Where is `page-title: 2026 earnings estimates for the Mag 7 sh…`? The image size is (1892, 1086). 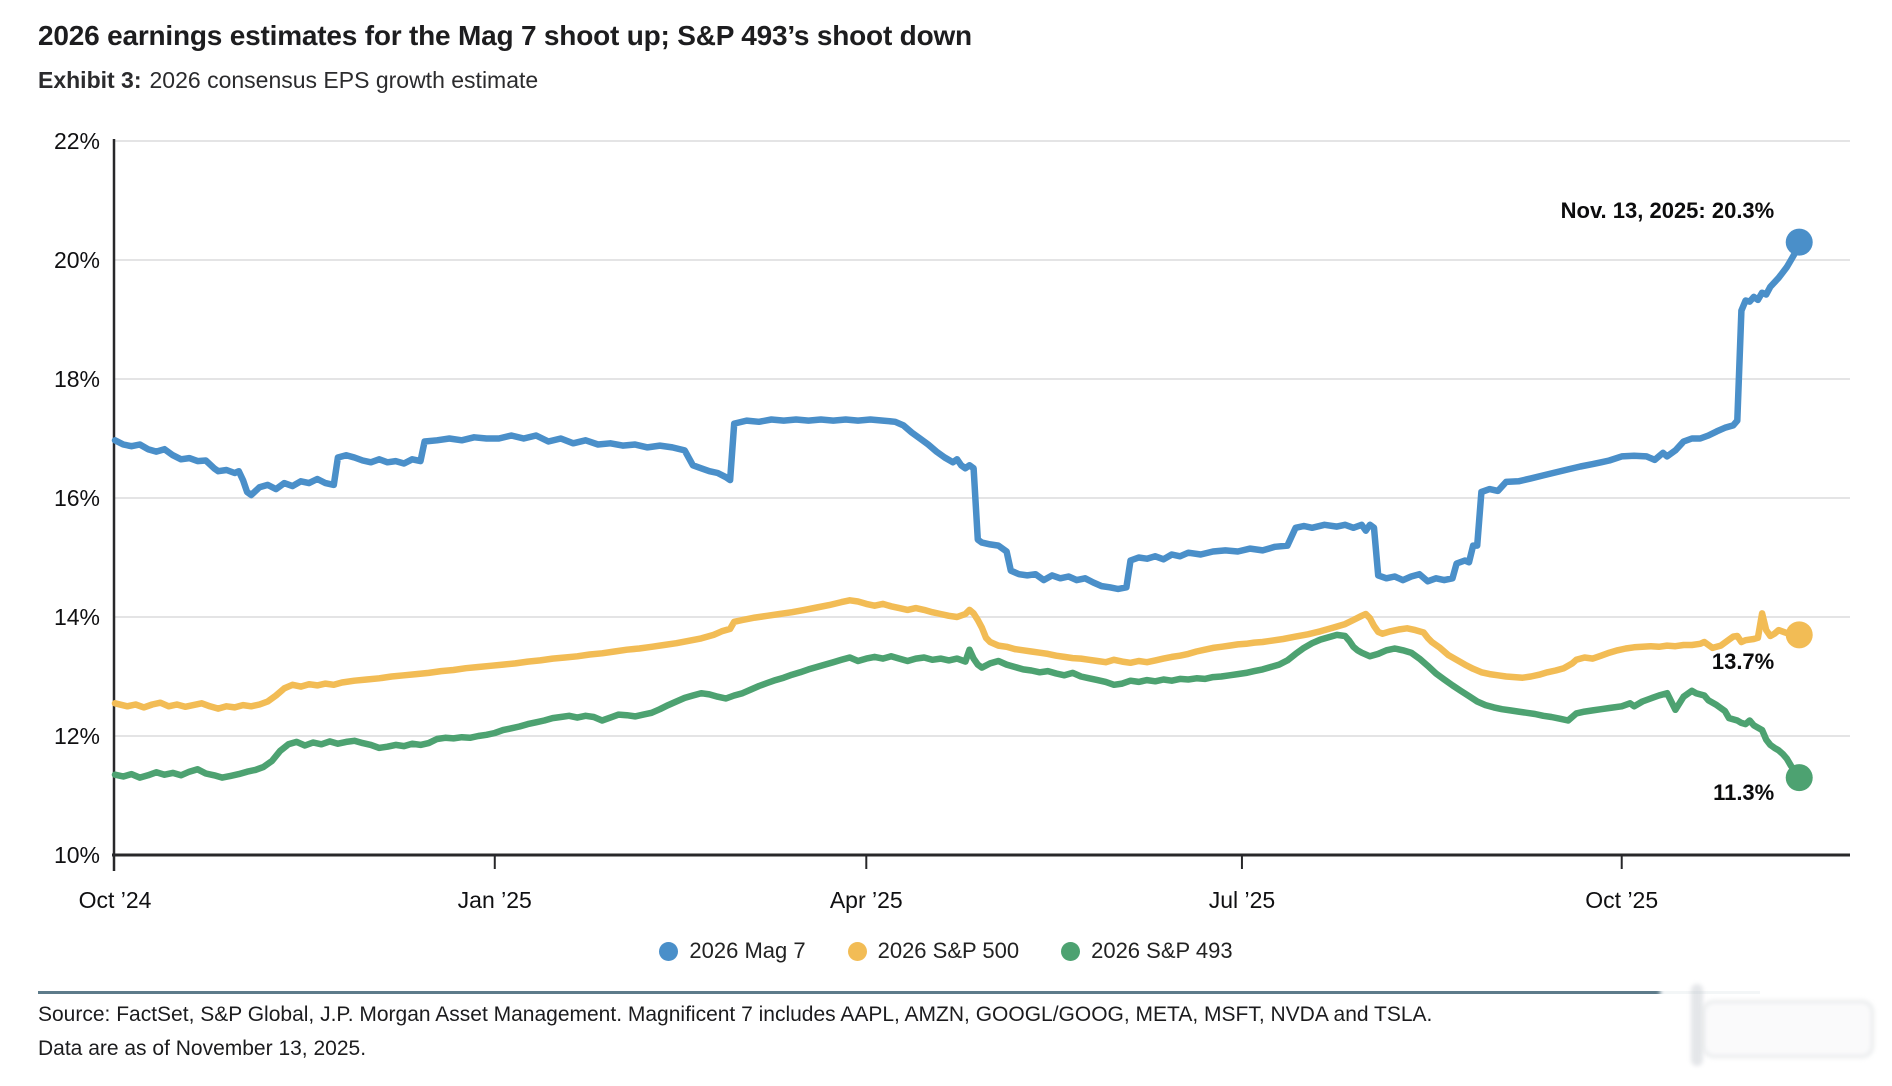 page-title: 2026 earnings estimates for the Mag 7 sh… is located at coordinates (505, 35).